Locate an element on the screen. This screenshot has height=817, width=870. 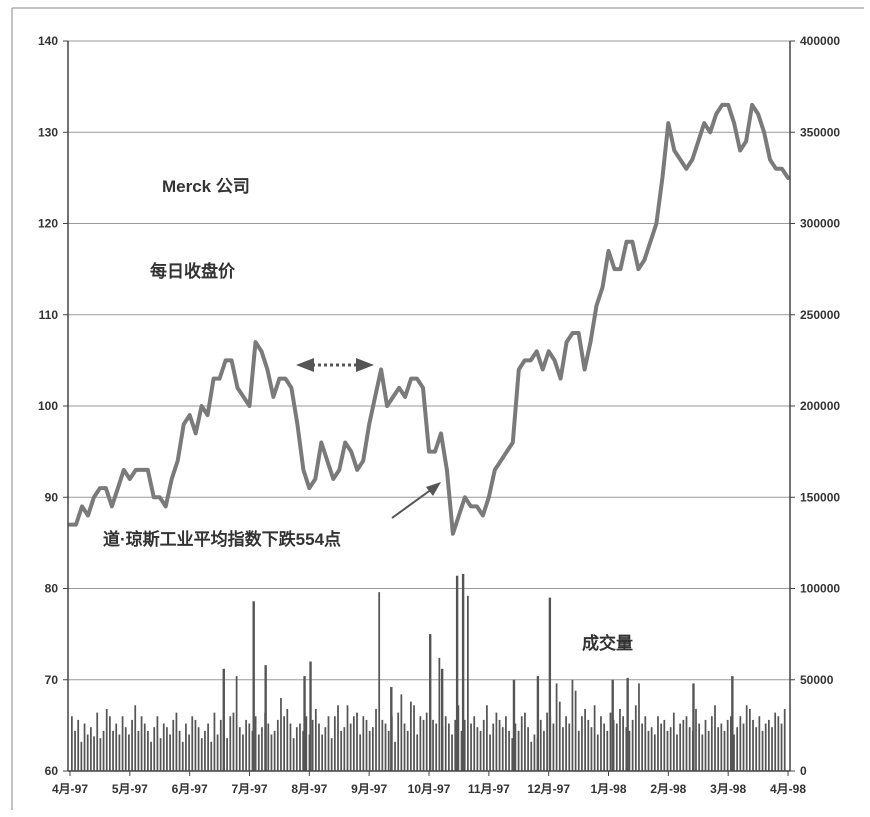
right-tick-label: 200000 is located at coordinates (820, 406).